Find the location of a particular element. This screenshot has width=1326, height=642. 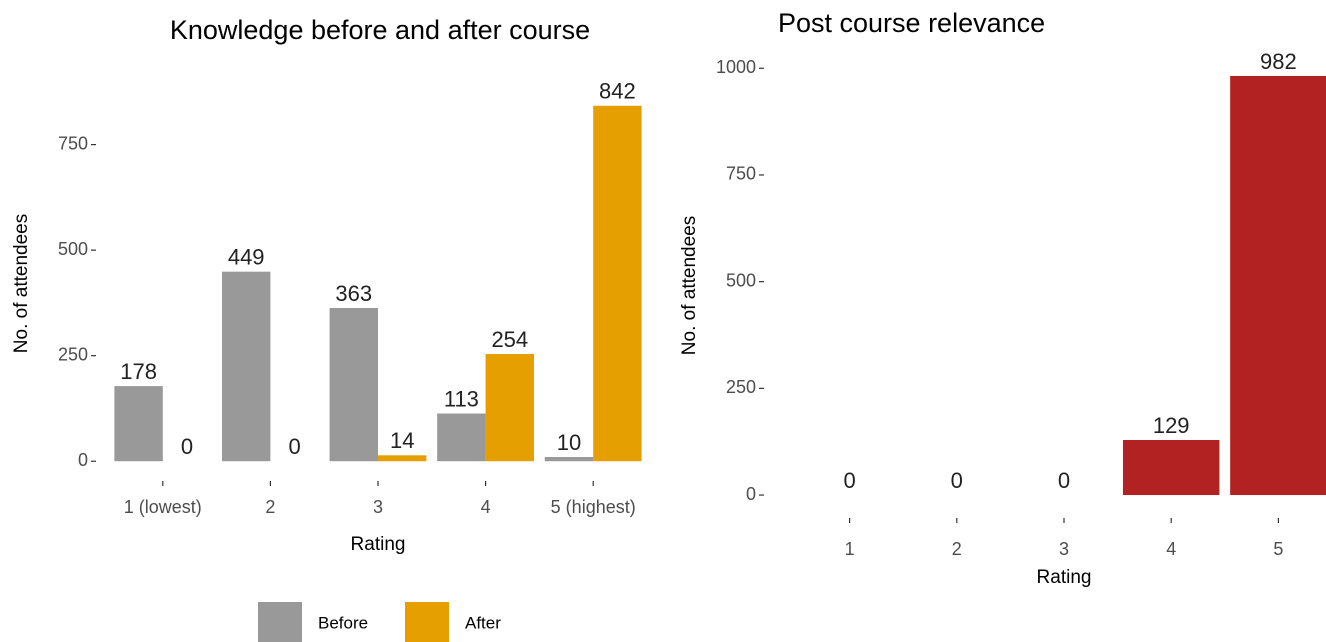

legend-label: After is located at coordinates (483, 622).